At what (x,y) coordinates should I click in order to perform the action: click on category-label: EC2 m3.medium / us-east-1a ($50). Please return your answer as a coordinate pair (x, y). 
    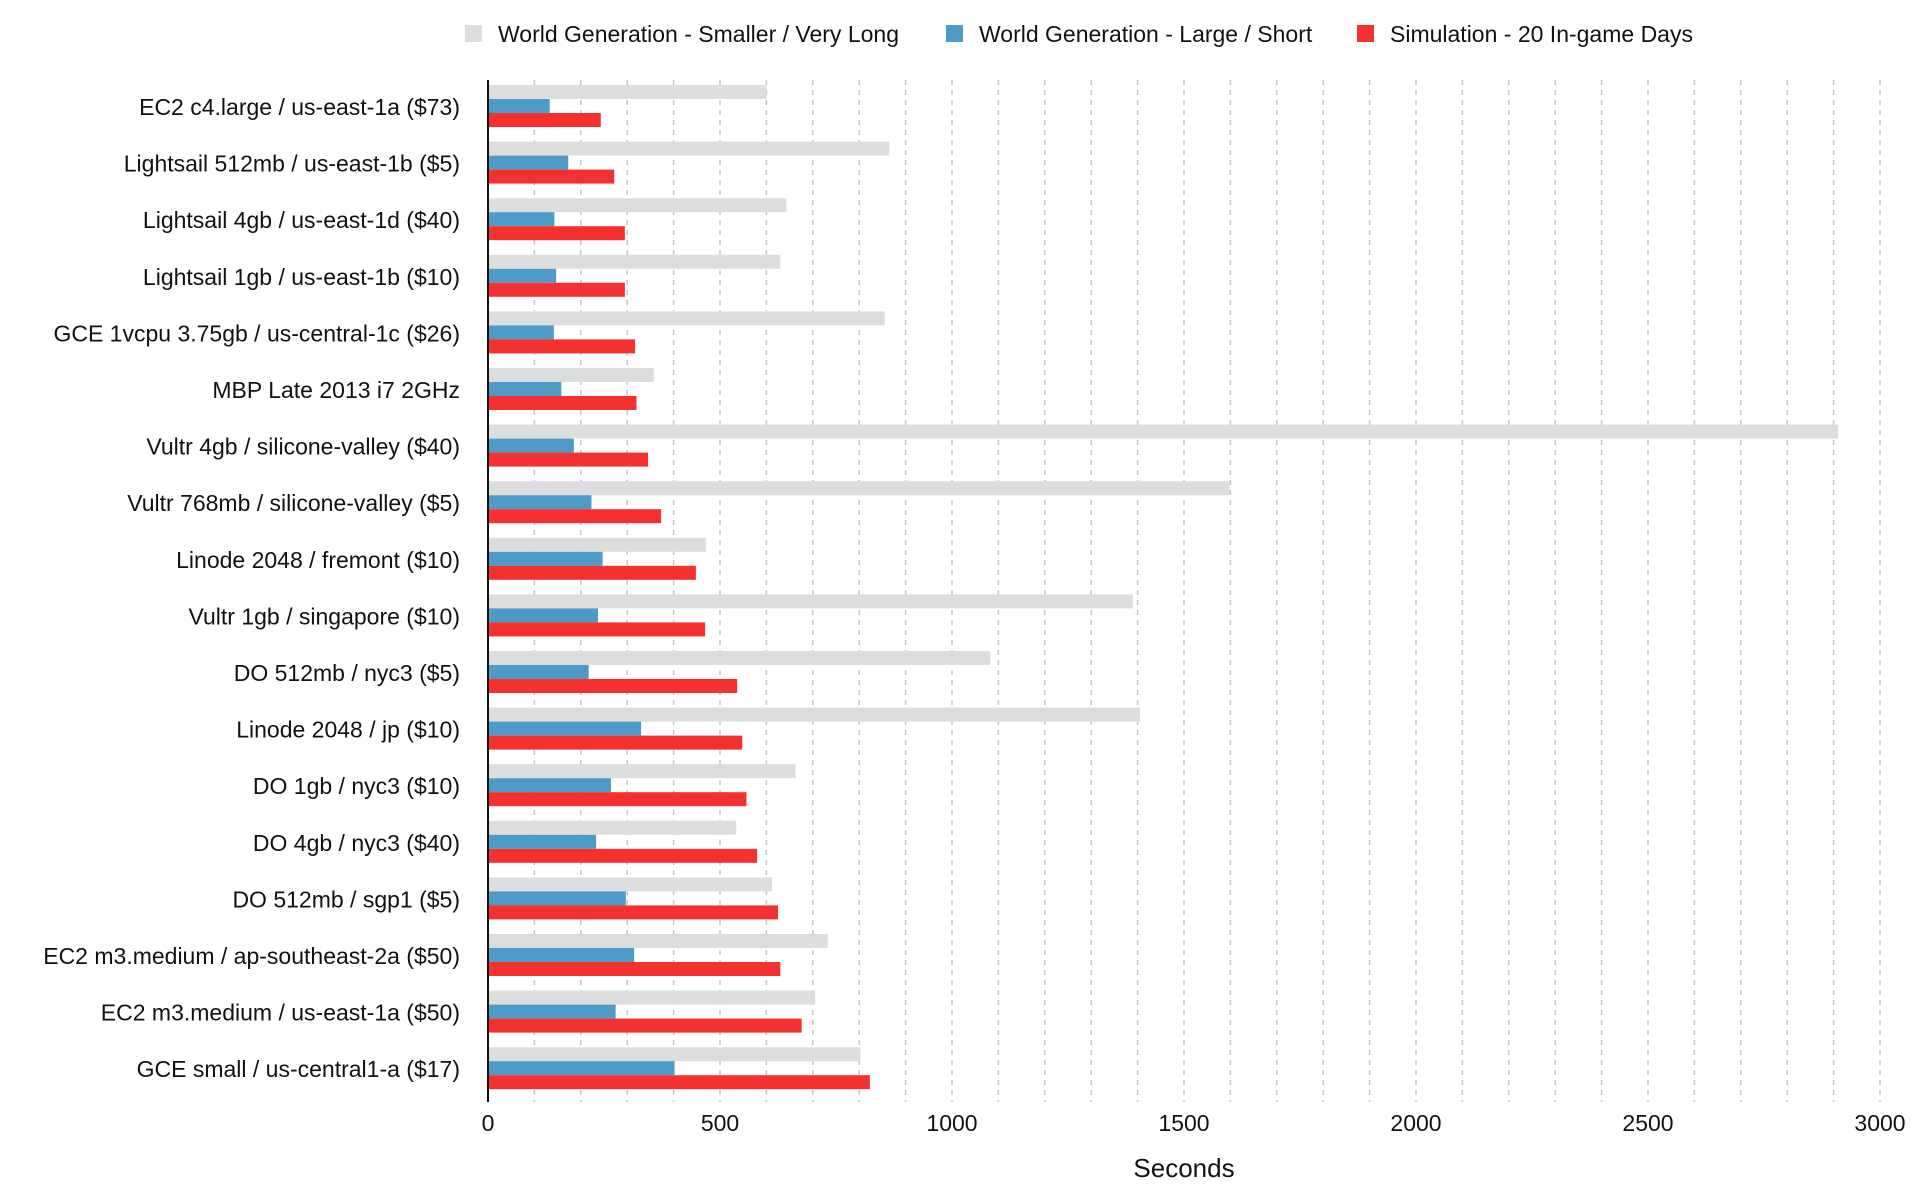
    Looking at the image, I should click on (280, 1013).